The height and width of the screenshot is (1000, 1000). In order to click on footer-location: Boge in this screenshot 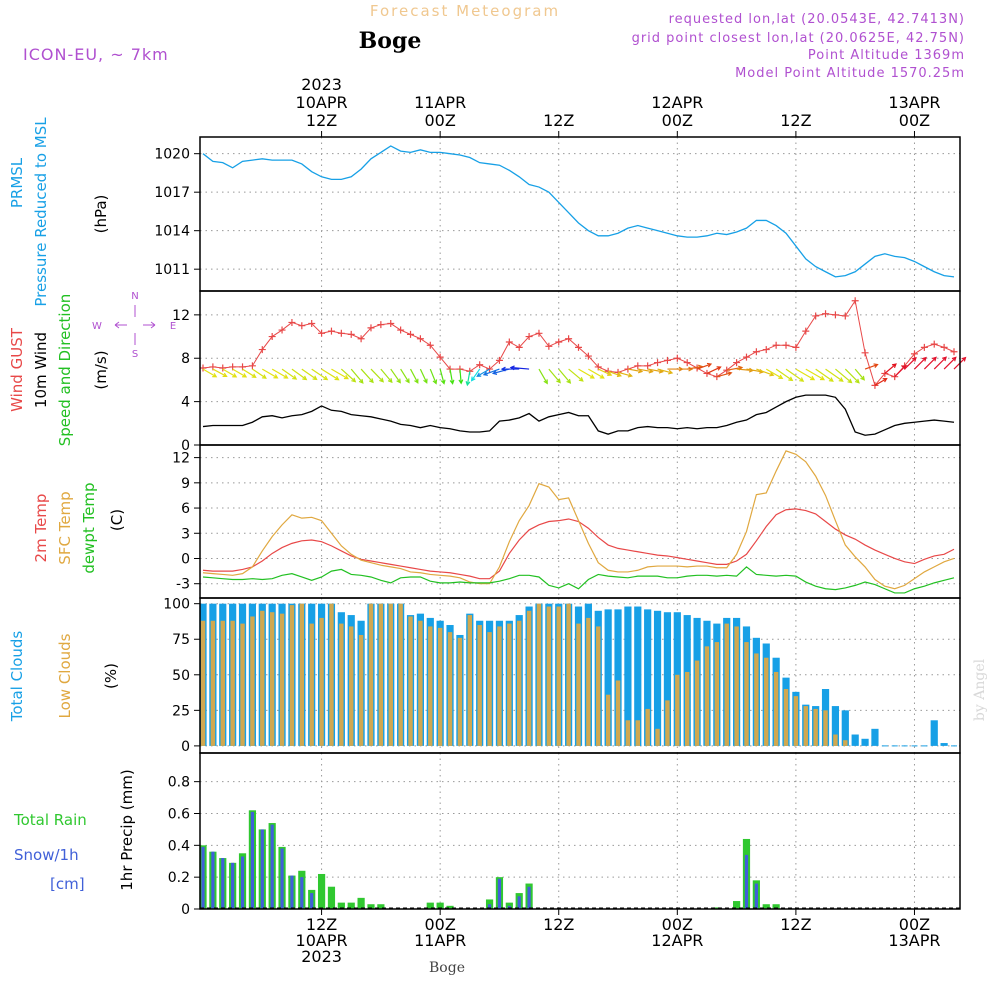, I will do `click(447, 968)`.